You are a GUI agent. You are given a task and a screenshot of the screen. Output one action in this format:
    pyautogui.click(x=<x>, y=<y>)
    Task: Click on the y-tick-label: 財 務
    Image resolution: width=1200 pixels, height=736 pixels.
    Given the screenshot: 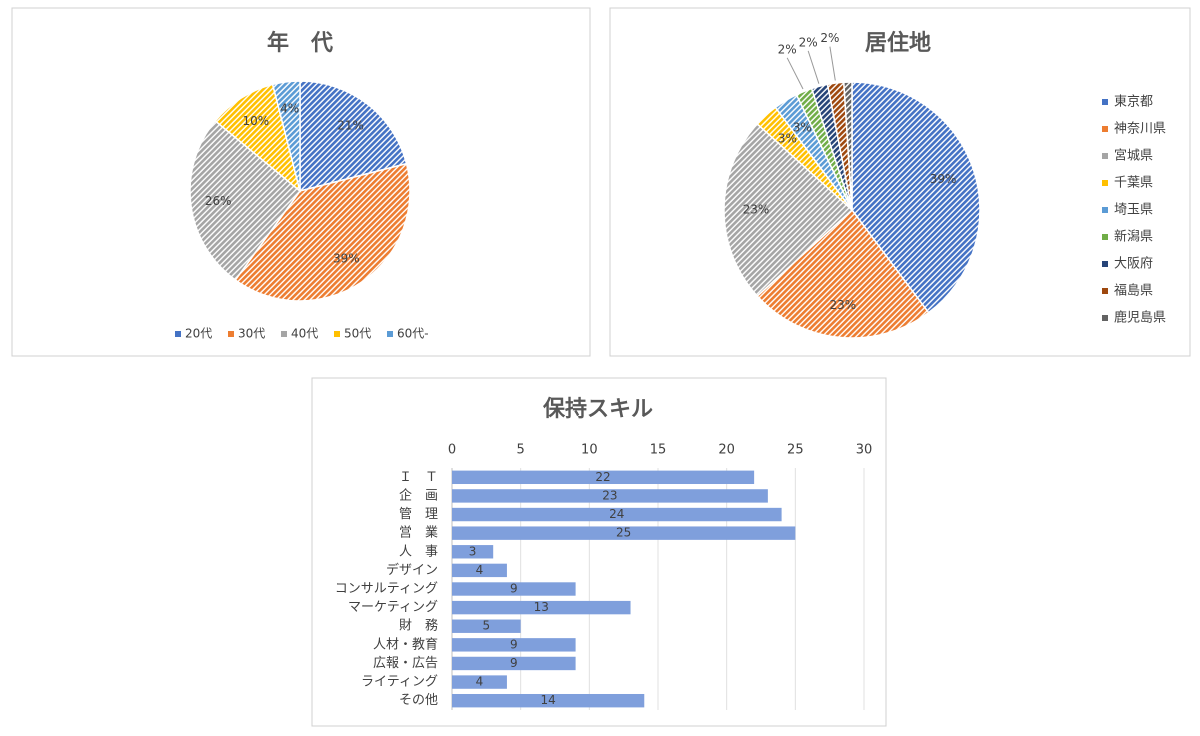 What is the action you would take?
    pyautogui.click(x=418, y=626)
    